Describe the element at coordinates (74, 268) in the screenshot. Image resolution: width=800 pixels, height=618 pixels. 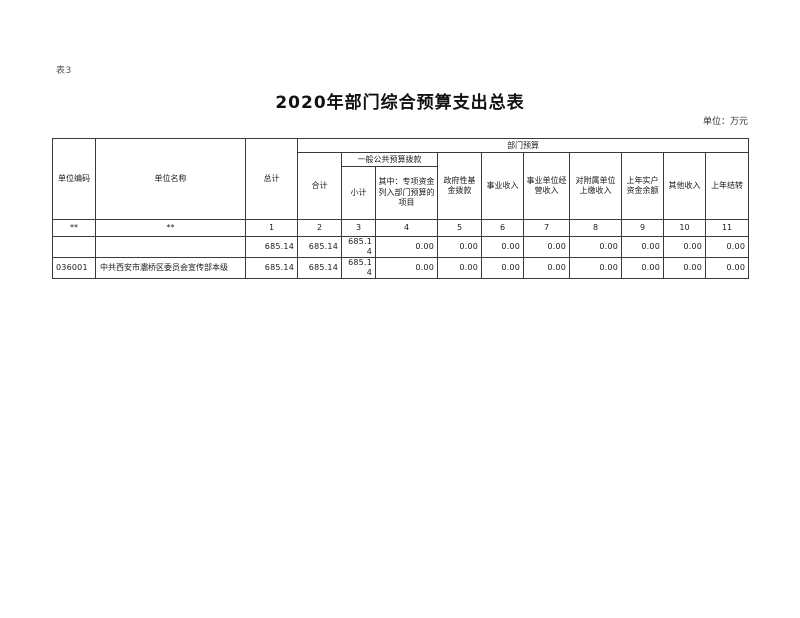
I see `cell-unit-code: 036001` at that location.